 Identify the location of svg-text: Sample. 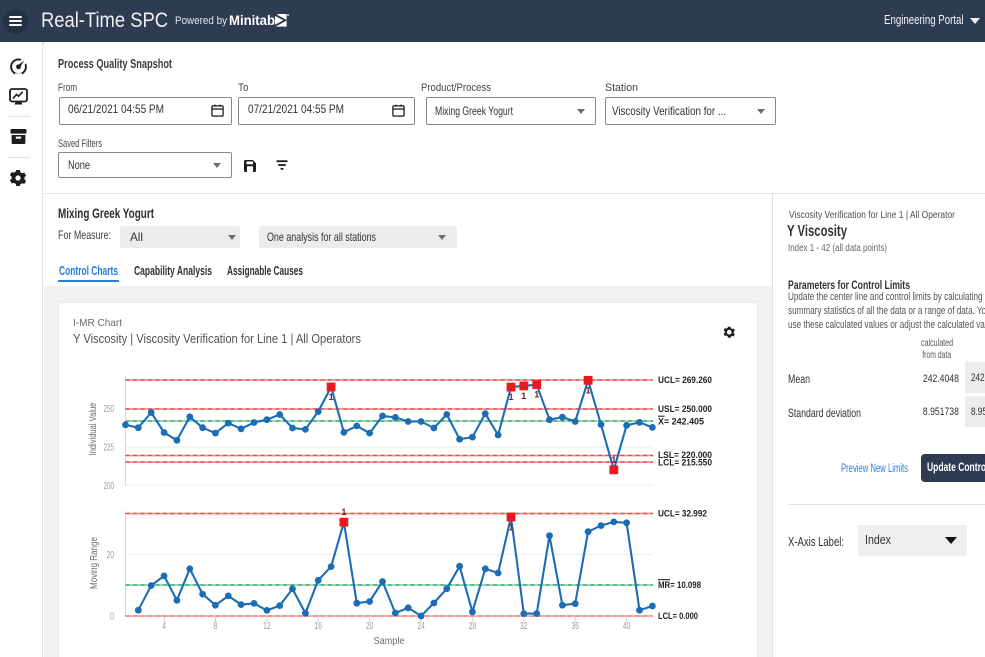
(389, 641).